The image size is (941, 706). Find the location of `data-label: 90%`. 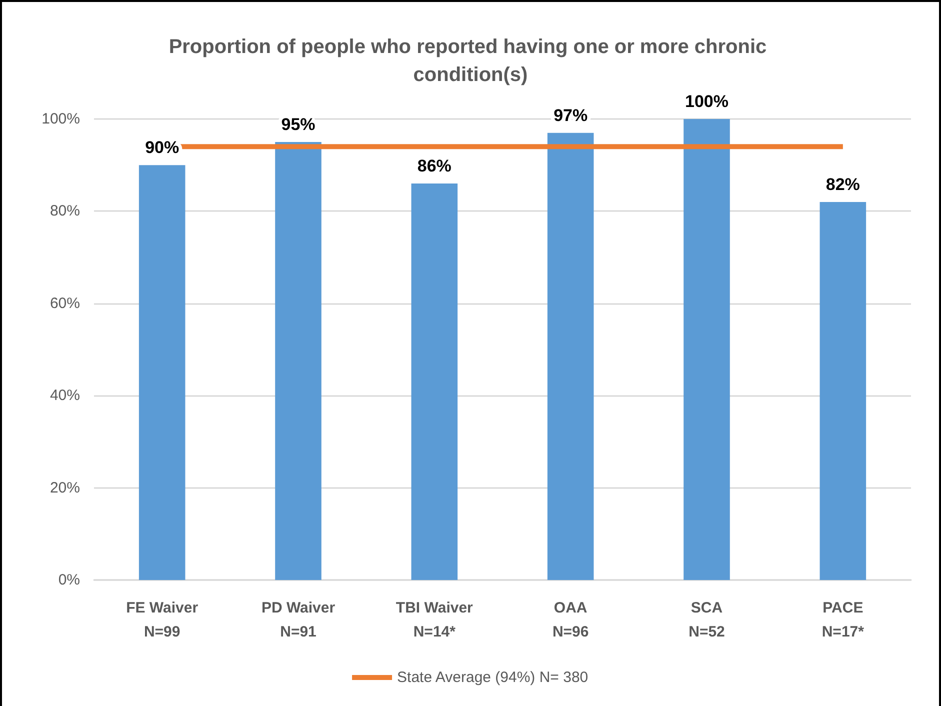

data-label: 90% is located at coordinates (162, 148).